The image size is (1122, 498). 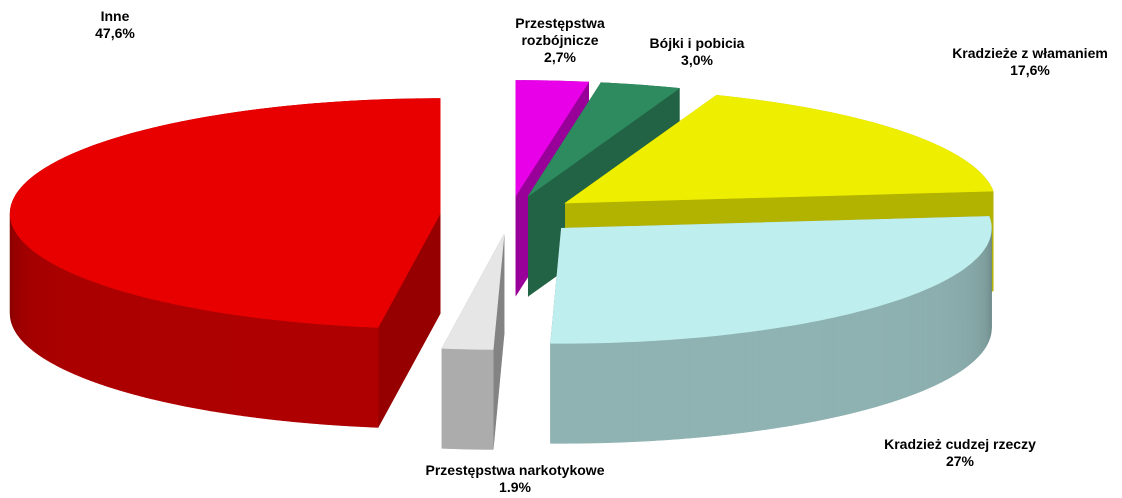 I want to click on slice-label: Kradzieże z włamaniem 17,6%, so click(x=1011, y=62).